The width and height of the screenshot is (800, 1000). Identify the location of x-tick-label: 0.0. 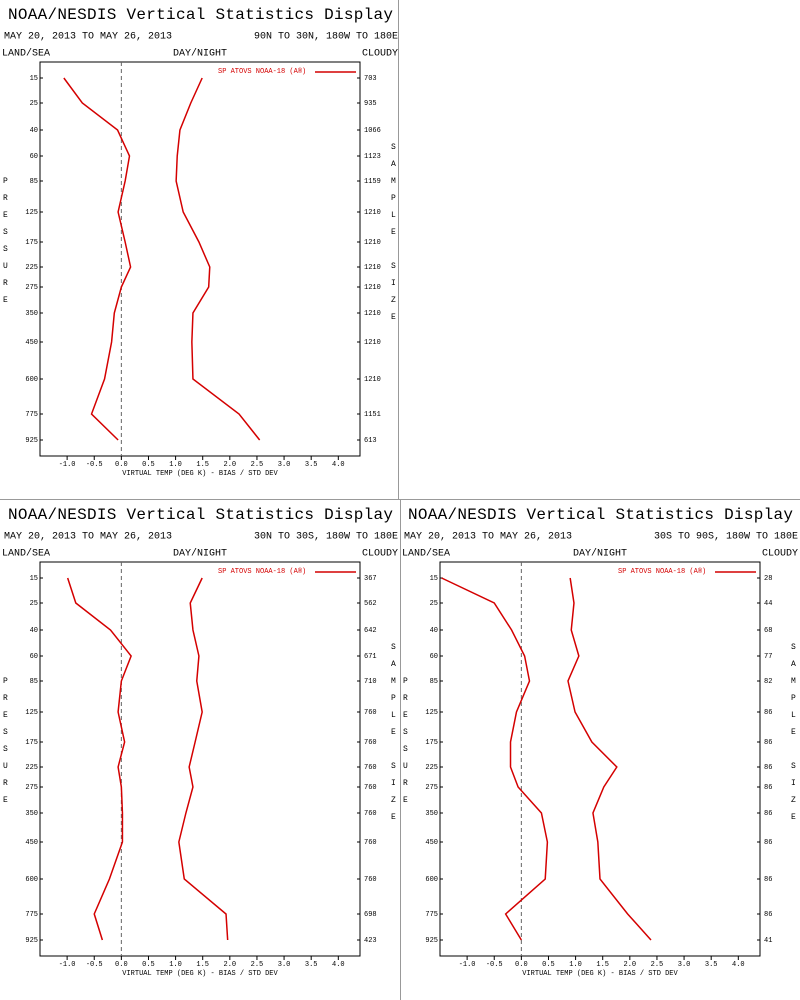
(521, 965).